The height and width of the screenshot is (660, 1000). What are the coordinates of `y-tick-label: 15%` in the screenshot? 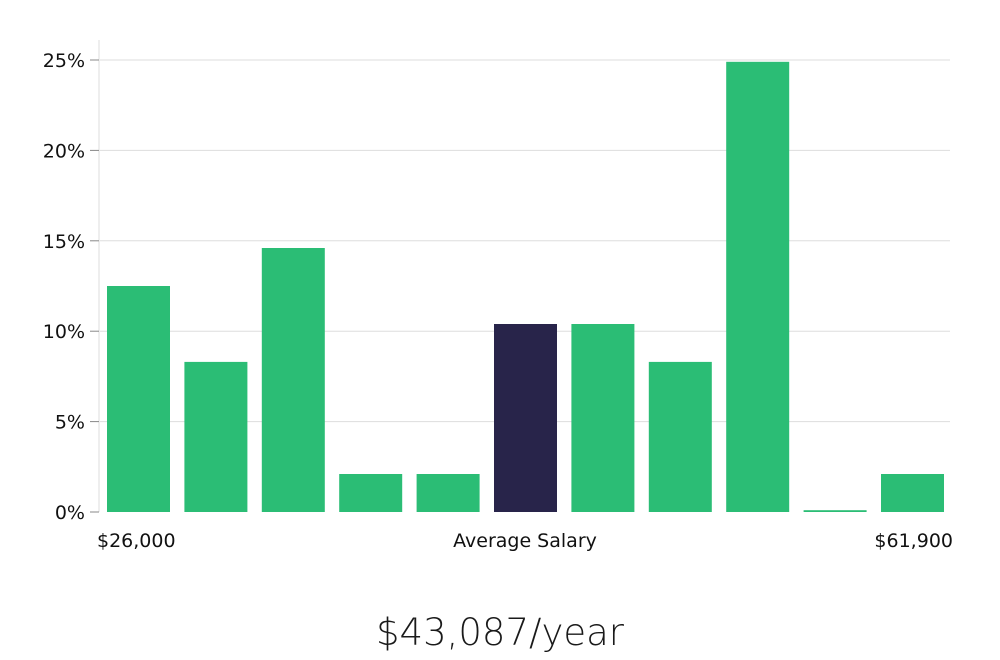 It's located at (64, 242).